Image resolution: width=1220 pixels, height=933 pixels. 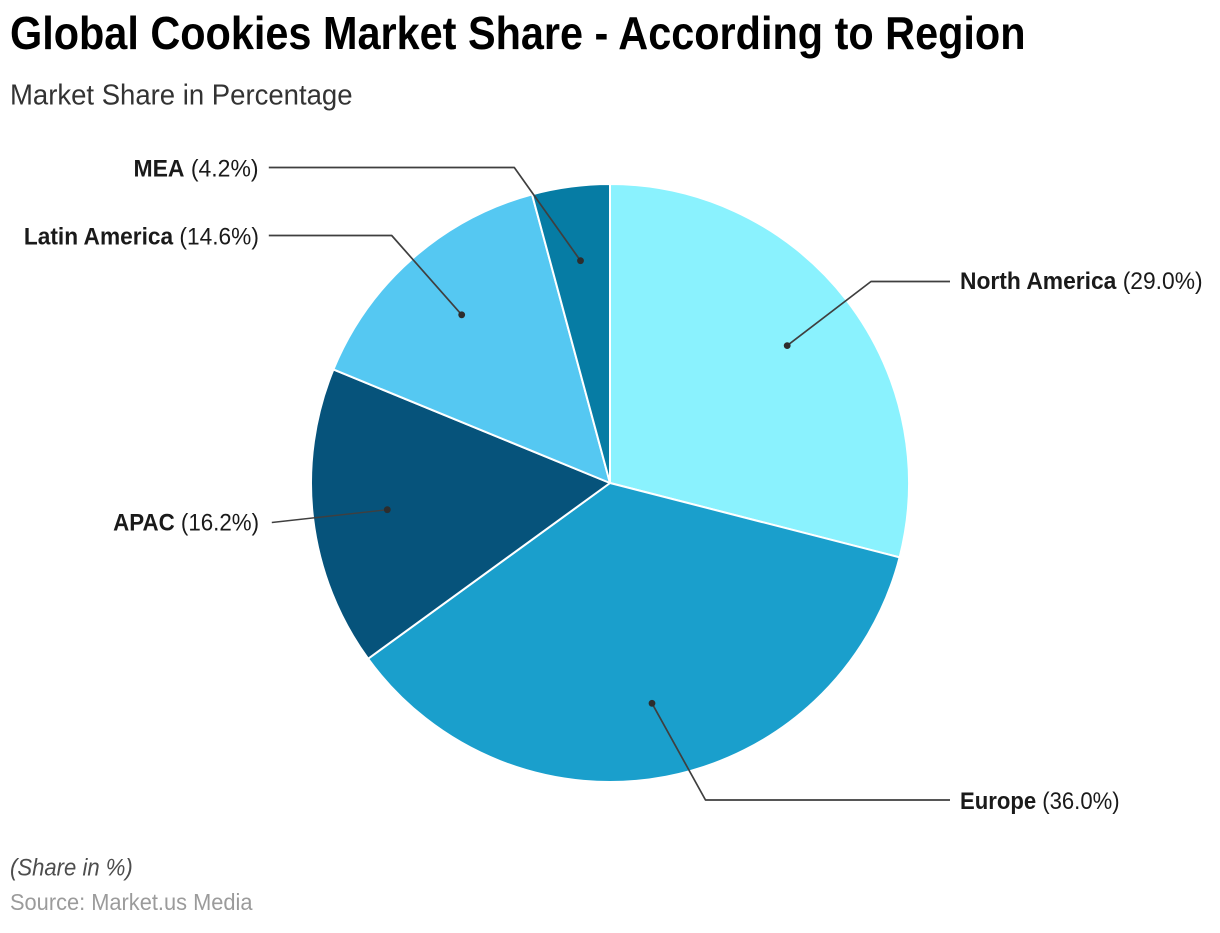 I want to click on svg-text: MEA (4.2%), so click(x=196, y=169).